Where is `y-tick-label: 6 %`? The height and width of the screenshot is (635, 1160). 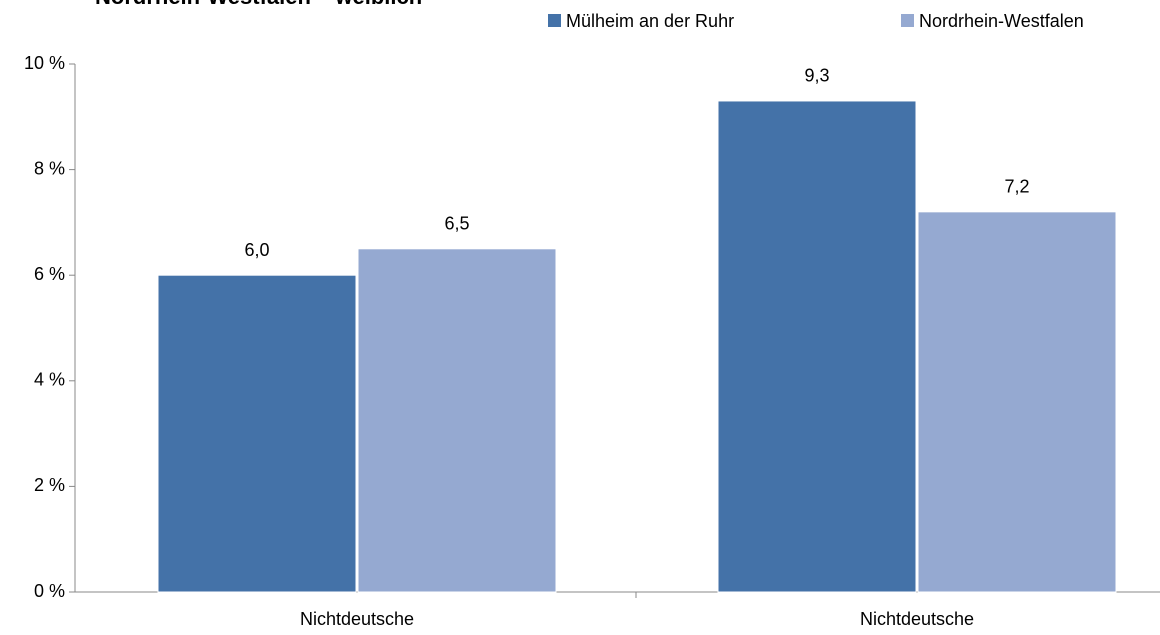 y-tick-label: 6 % is located at coordinates (49, 274).